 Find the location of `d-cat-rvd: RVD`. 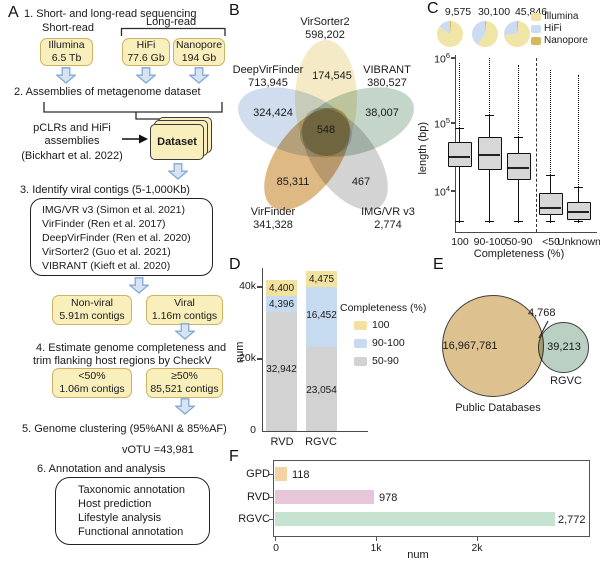

d-cat-rvd: RVD is located at coordinates (282, 442).